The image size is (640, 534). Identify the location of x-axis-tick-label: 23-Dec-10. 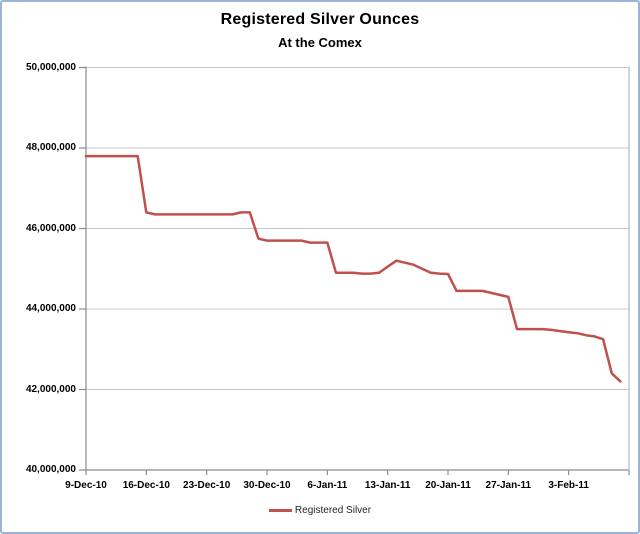
(207, 485).